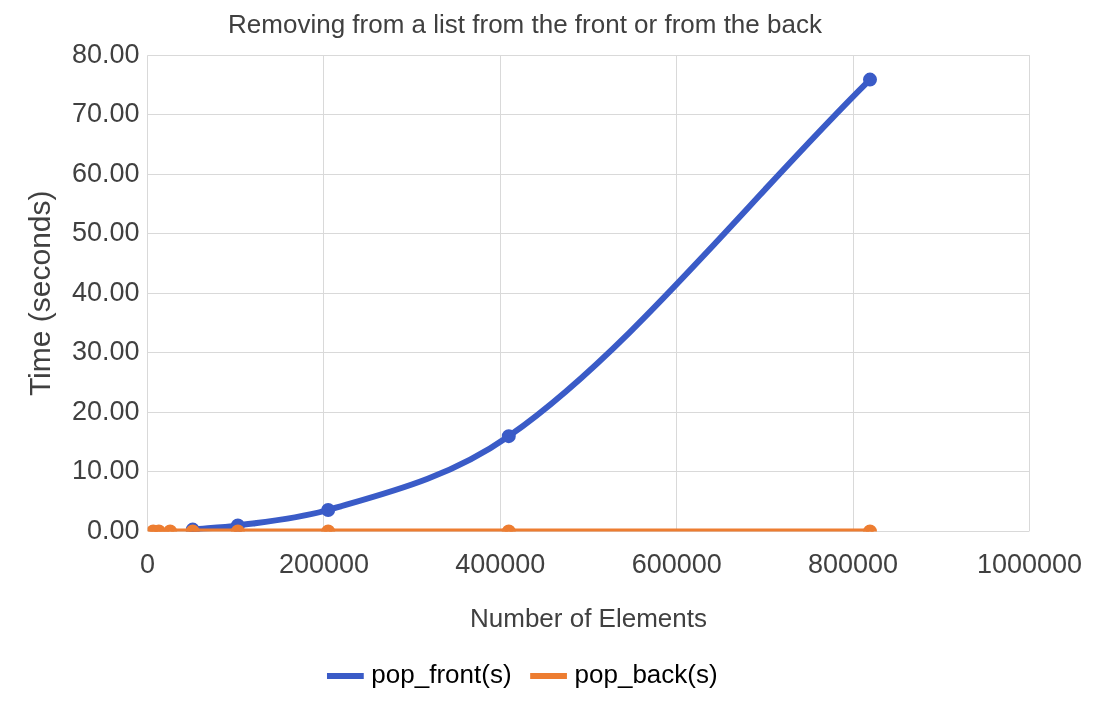 The width and height of the screenshot is (1100, 709). What do you see at coordinates (148, 564) in the screenshot?
I see `x-tick-label: 0` at bounding box center [148, 564].